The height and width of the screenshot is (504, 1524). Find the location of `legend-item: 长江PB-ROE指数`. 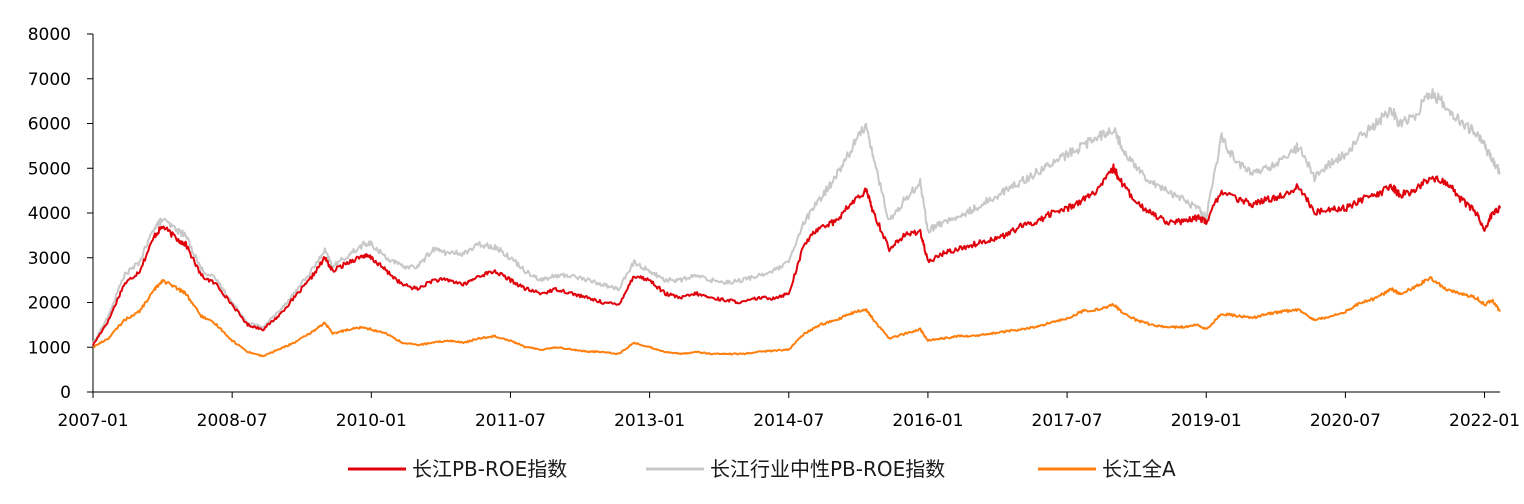

legend-item: 长江PB-ROE指数 is located at coordinates (457, 469).